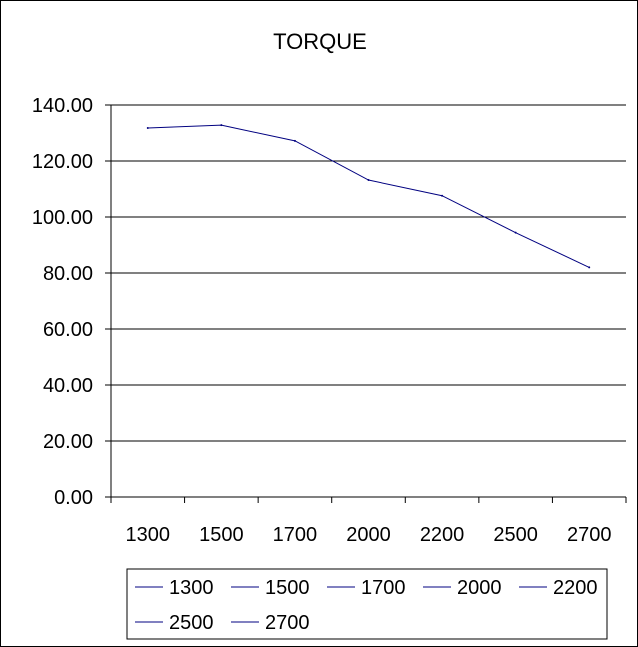  I want to click on x-tick-label: 1700, so click(295, 535).